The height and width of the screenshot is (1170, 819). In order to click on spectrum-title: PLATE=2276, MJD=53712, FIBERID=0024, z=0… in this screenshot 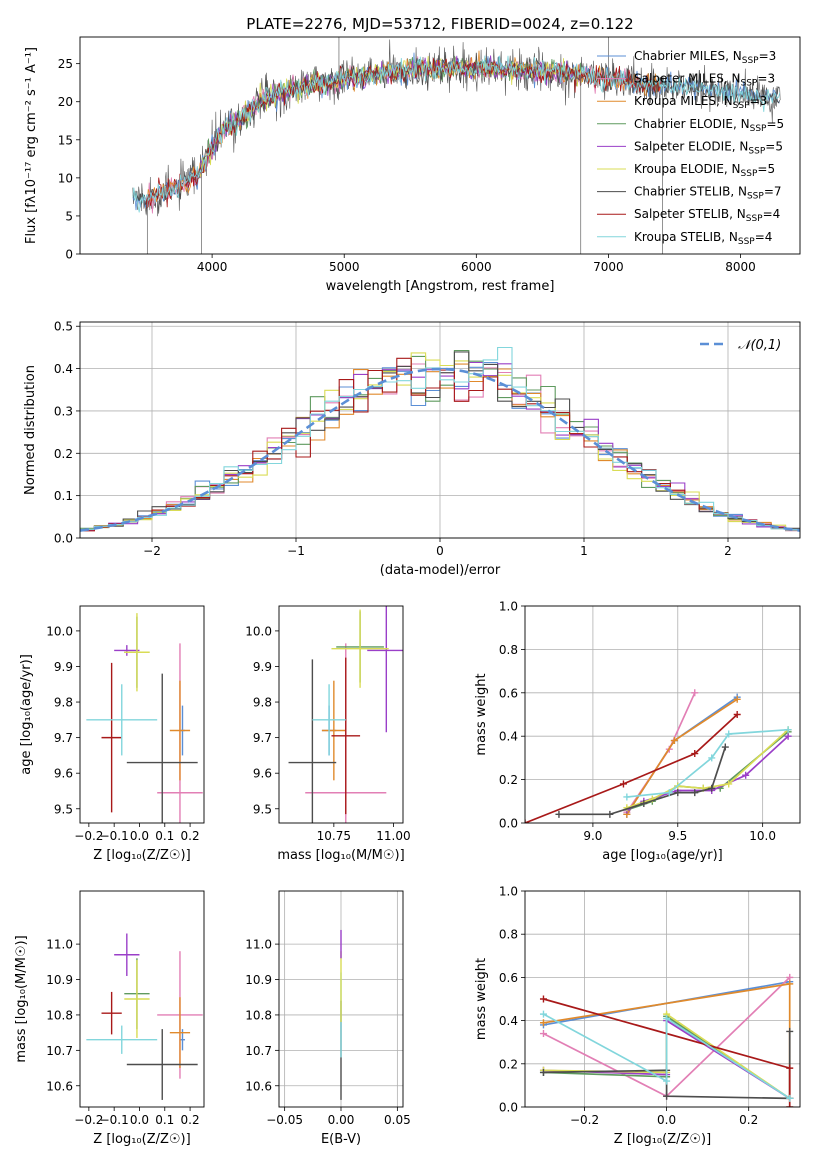, I will do `click(439, 24)`.